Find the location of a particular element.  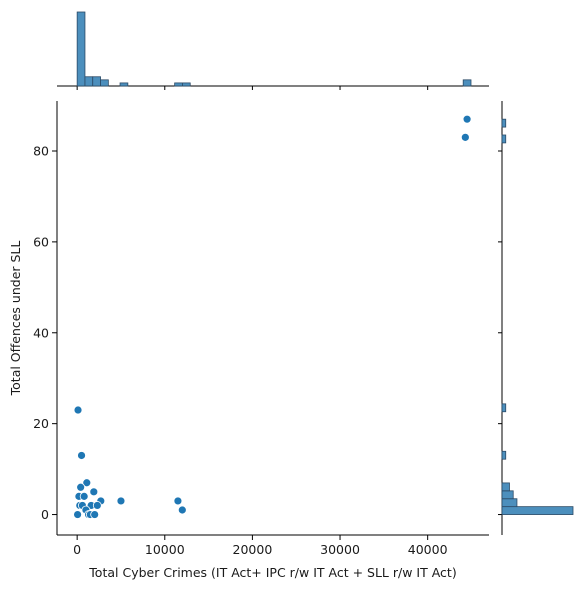

y-tick-label: 80 is located at coordinates (41, 150).